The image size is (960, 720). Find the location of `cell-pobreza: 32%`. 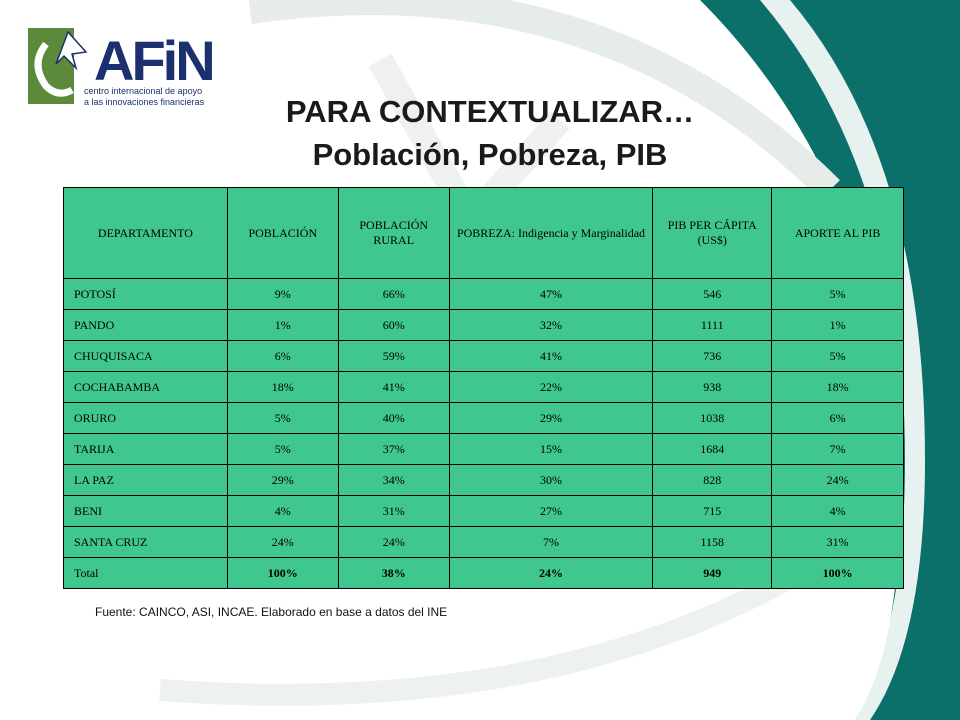

cell-pobreza: 32% is located at coordinates (551, 325).